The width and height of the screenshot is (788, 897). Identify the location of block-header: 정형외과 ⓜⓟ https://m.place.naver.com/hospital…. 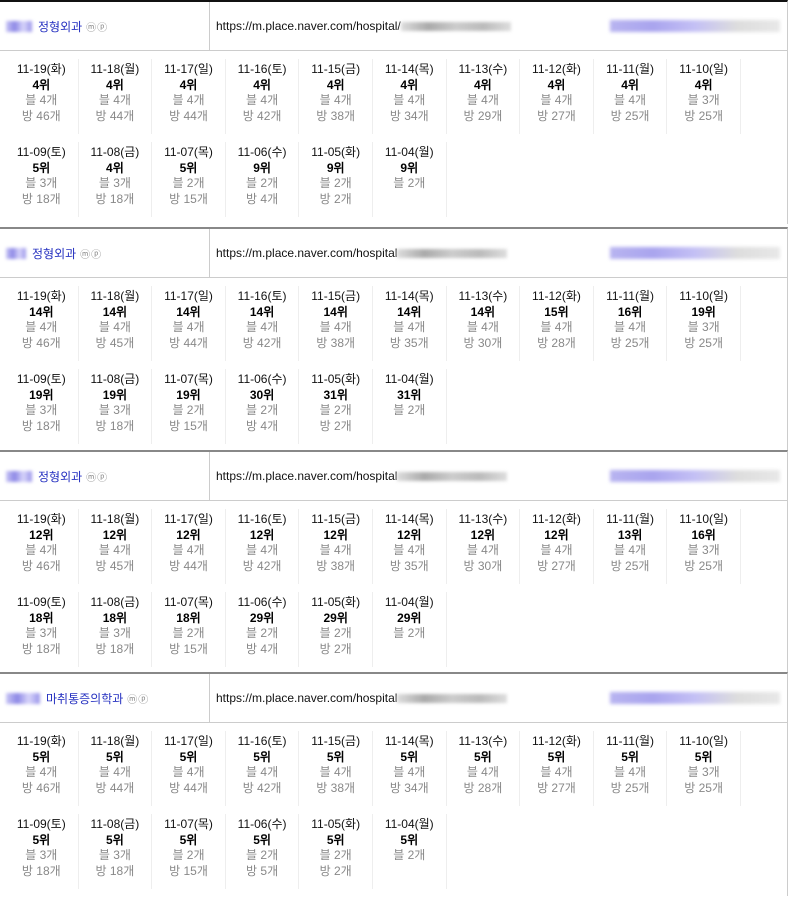
(393, 26).